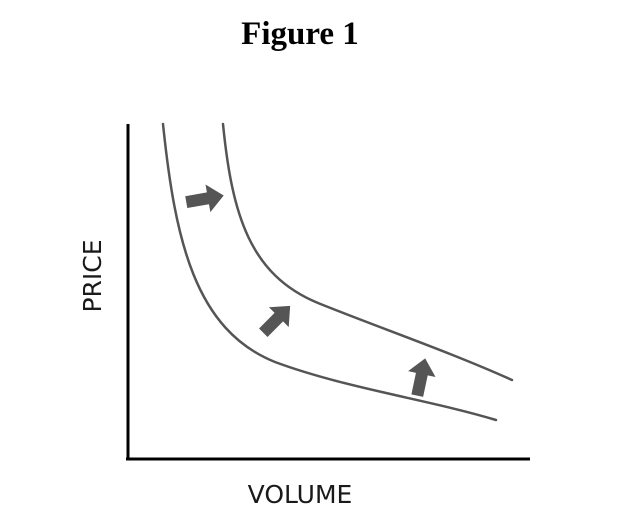 This screenshot has width=640, height=529. Describe the element at coordinates (92, 275) in the screenshot. I see `y-axis-label: PRICE` at that location.